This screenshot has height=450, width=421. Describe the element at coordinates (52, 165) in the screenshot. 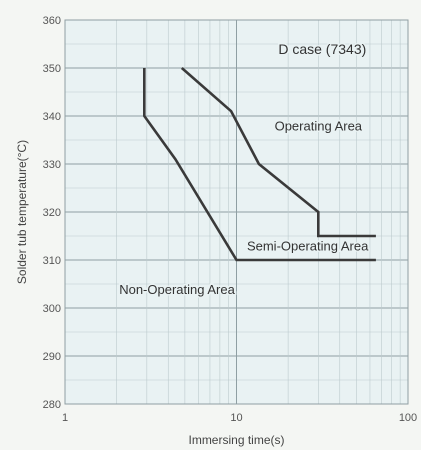

I see `y-tick-label: 330` at that location.